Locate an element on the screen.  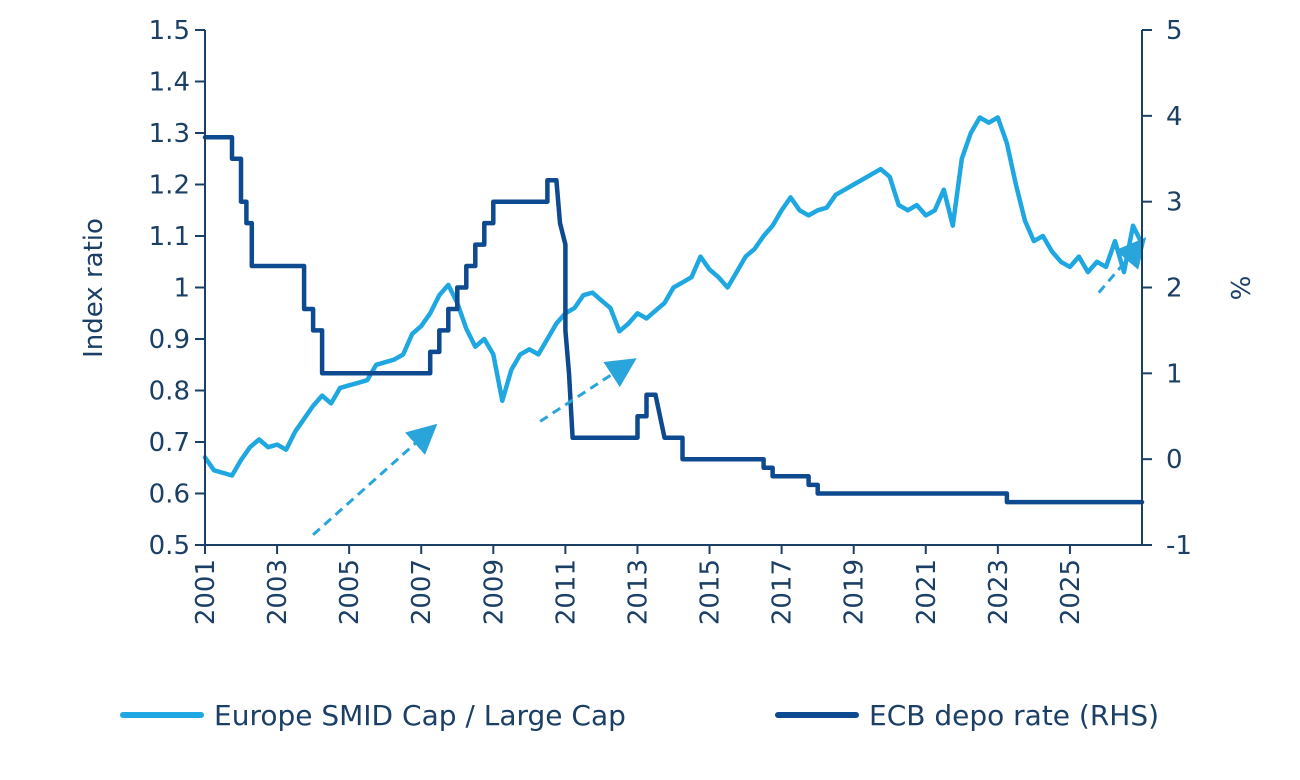
legend-item-smid: Europe SMID Cap / Large Cap is located at coordinates (373, 715).